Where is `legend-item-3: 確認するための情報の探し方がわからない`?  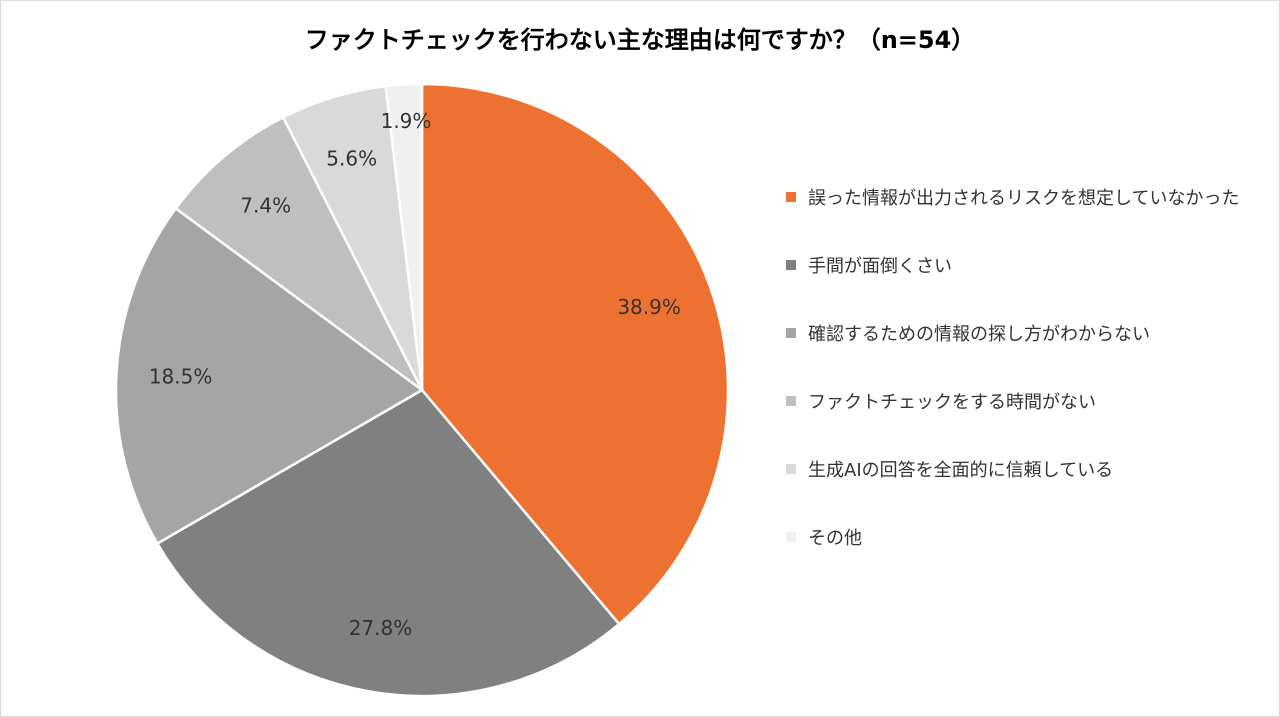 legend-item-3: 確認するための情報の探し方がわからない is located at coordinates (968, 333).